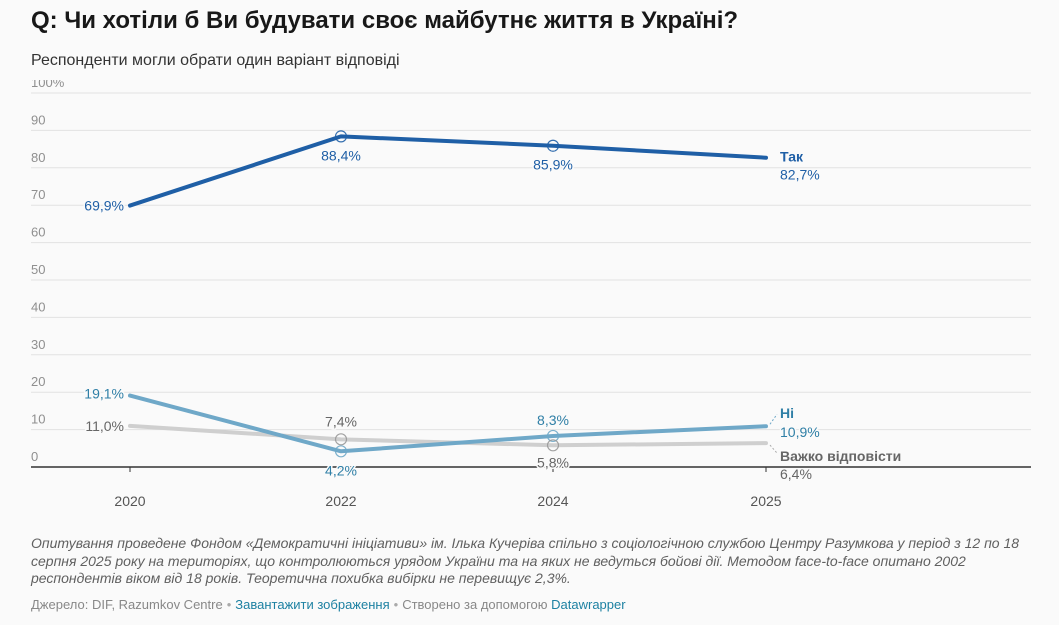 The height and width of the screenshot is (625, 1059). Describe the element at coordinates (552, 501) in the screenshot. I see `x-tick-label: 2024` at that location.